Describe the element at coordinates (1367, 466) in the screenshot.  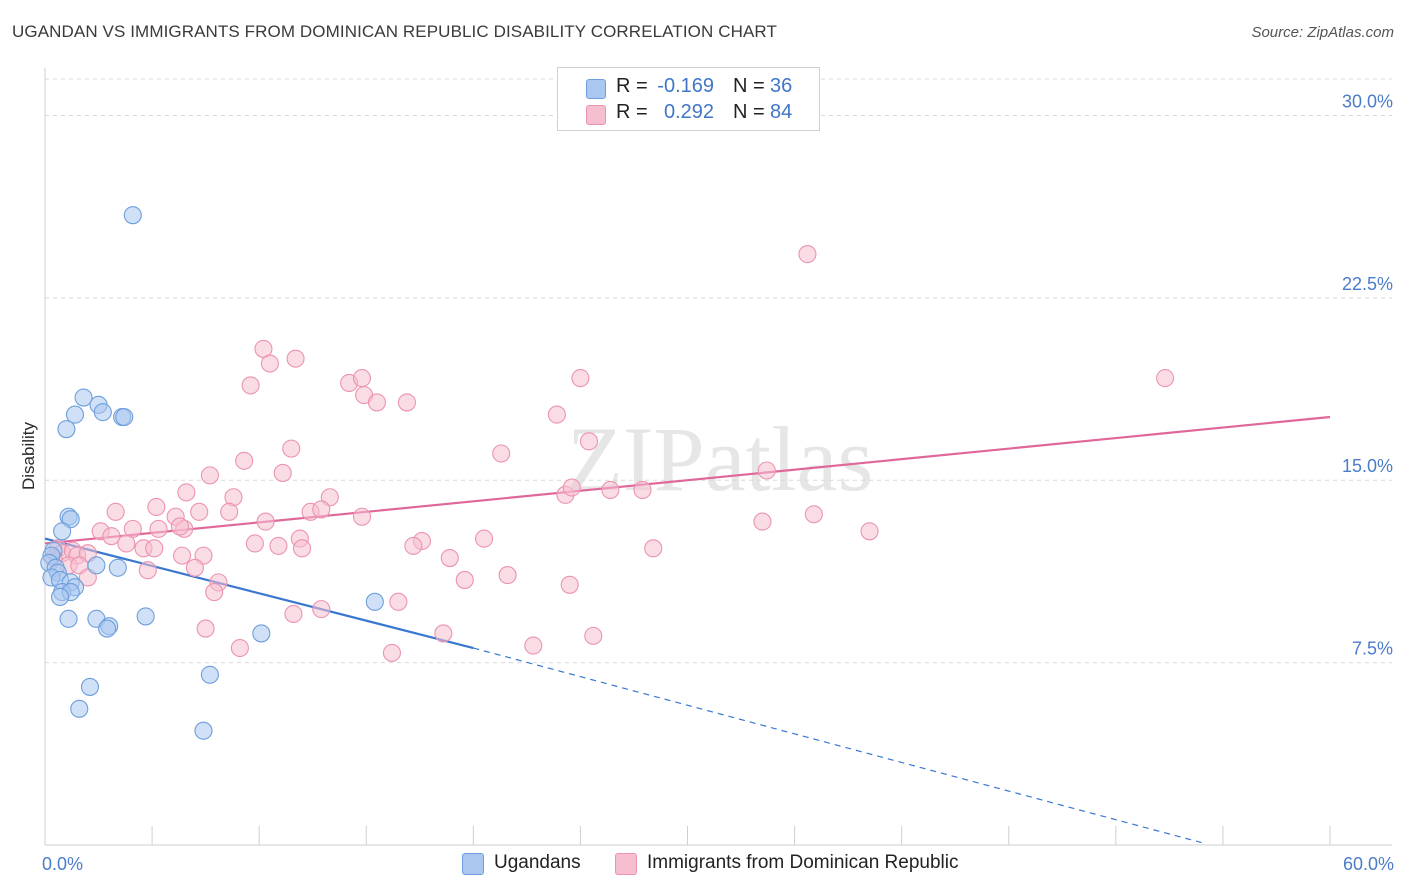
I see `y-tick-label: 15.0%` at that location.